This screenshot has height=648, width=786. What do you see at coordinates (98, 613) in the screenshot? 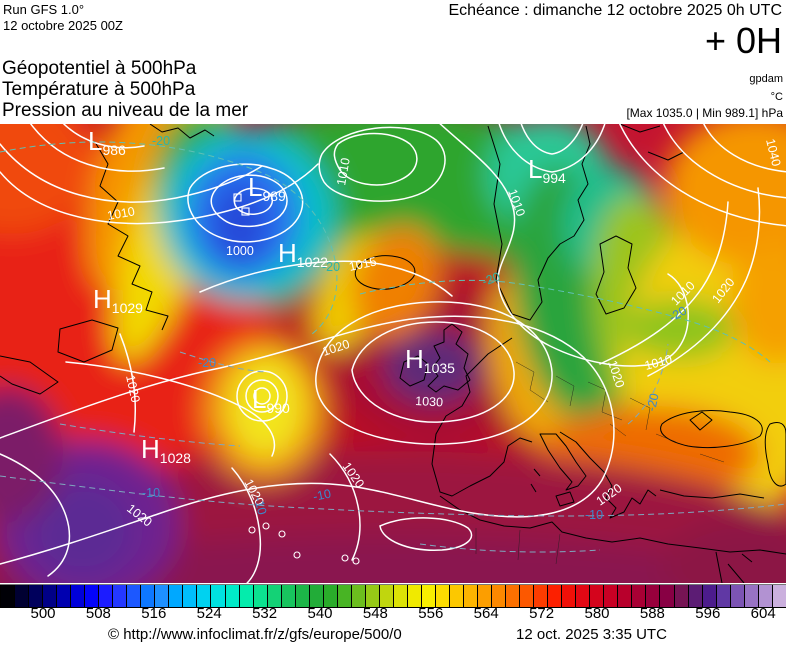
I see `colorbar-tick: 508` at bounding box center [98, 613].